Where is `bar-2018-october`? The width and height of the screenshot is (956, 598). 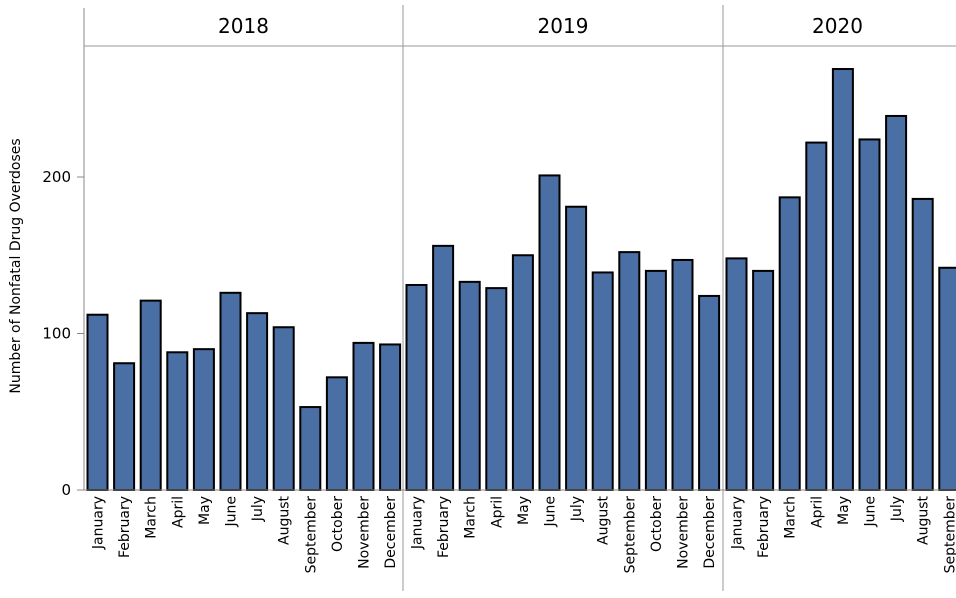
bar-2018-october is located at coordinates (336, 434).